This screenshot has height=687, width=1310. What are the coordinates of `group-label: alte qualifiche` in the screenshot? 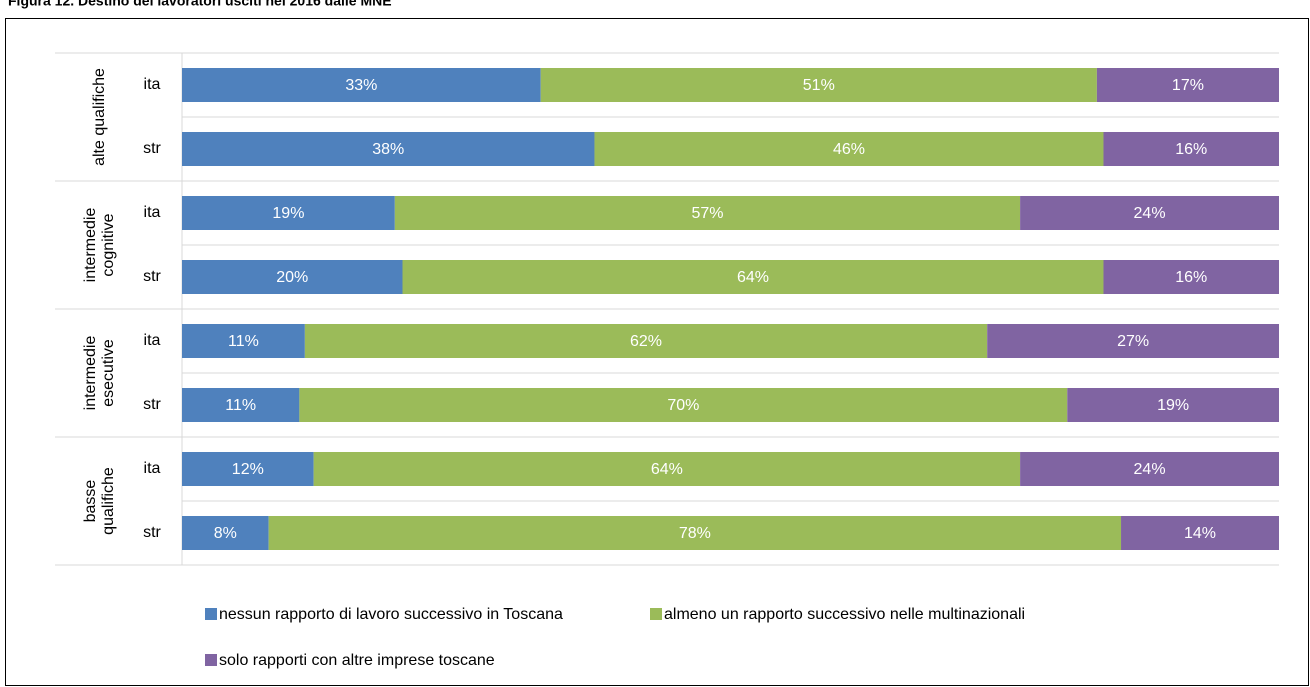 It's located at (99, 117).